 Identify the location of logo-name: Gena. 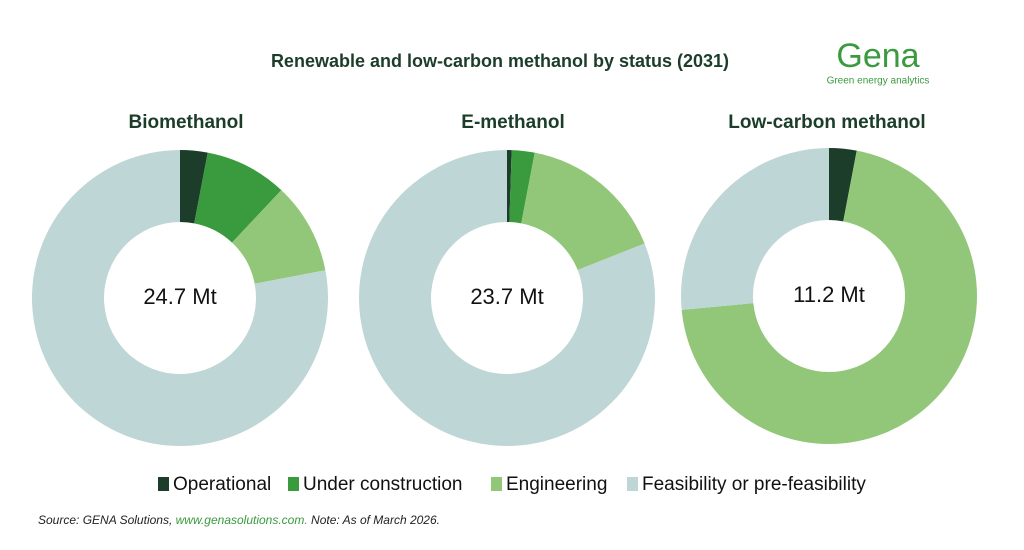
(877, 56).